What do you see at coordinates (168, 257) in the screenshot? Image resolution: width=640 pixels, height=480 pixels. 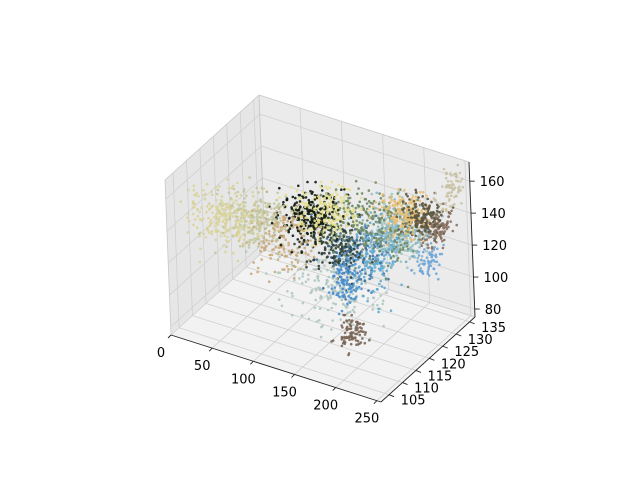 I see `pane-edge` at bounding box center [168, 257].